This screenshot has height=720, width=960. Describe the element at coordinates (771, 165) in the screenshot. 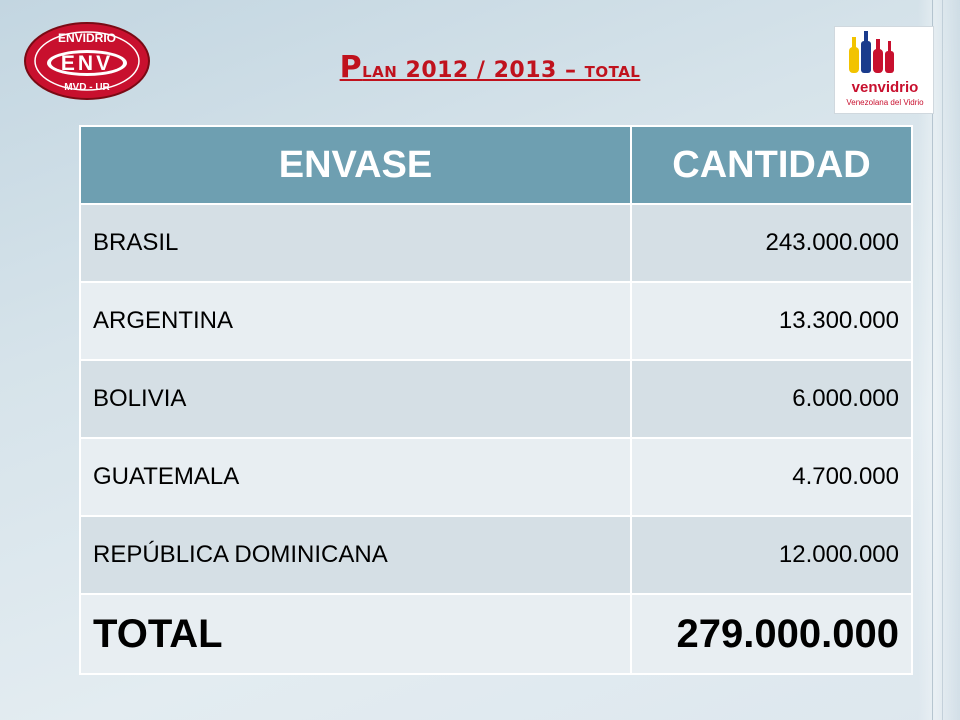

I see `column-header-cantidad: CANTIDAD` at that location.